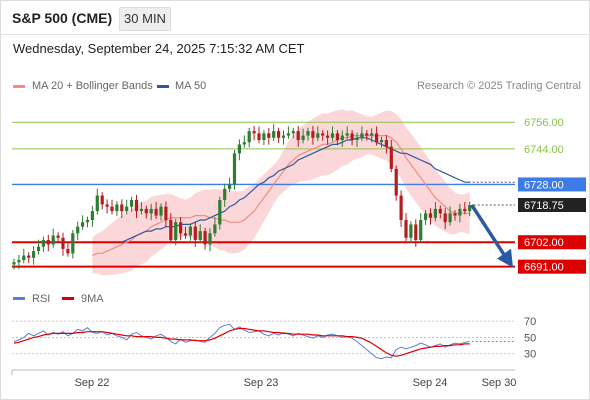 The width and height of the screenshot is (590, 400). What do you see at coordinates (530, 322) in the screenshot?
I see `rsi-tick-label-70: 70` at bounding box center [530, 322].